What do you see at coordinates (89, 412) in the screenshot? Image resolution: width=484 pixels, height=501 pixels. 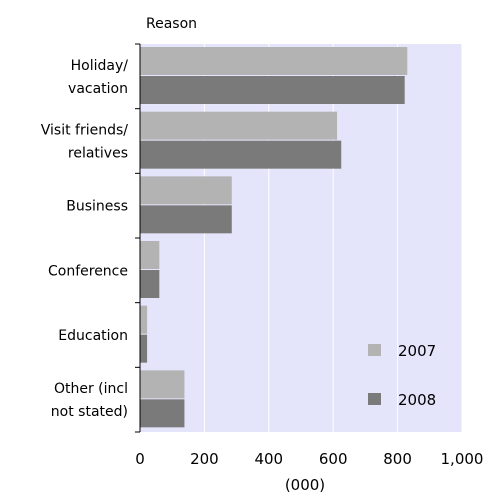 I see `category-label: not stated)` at bounding box center [89, 412].